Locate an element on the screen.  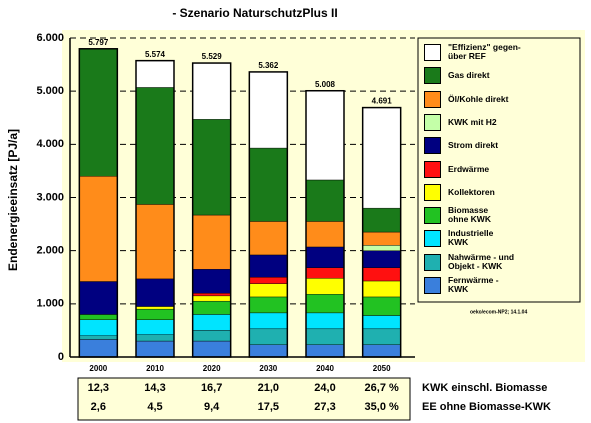
total-label: 5.008 is located at coordinates (325, 84).